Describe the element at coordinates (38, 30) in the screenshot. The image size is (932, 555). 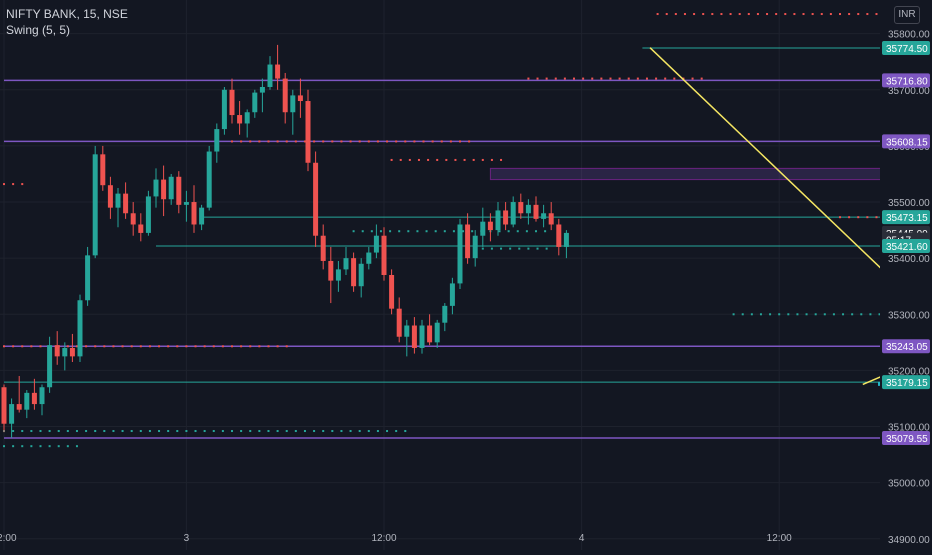
I see `indicator-label: Swing (5, 5)` at that location.